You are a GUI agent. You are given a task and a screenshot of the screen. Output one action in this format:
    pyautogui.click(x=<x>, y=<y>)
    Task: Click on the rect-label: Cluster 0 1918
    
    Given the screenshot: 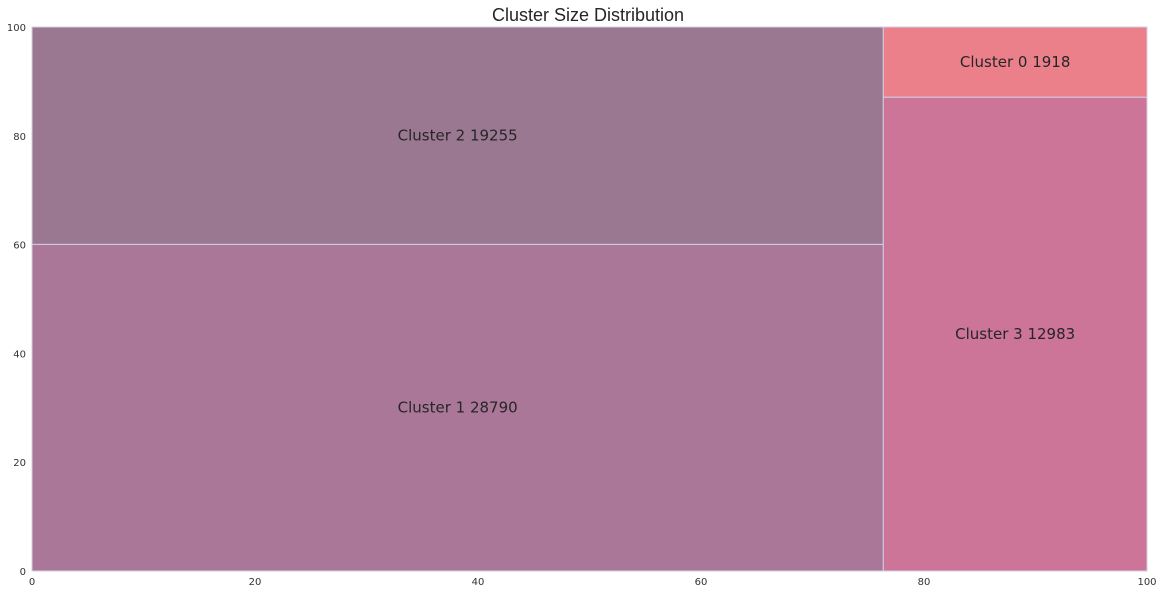 What is the action you would take?
    pyautogui.click(x=1015, y=62)
    